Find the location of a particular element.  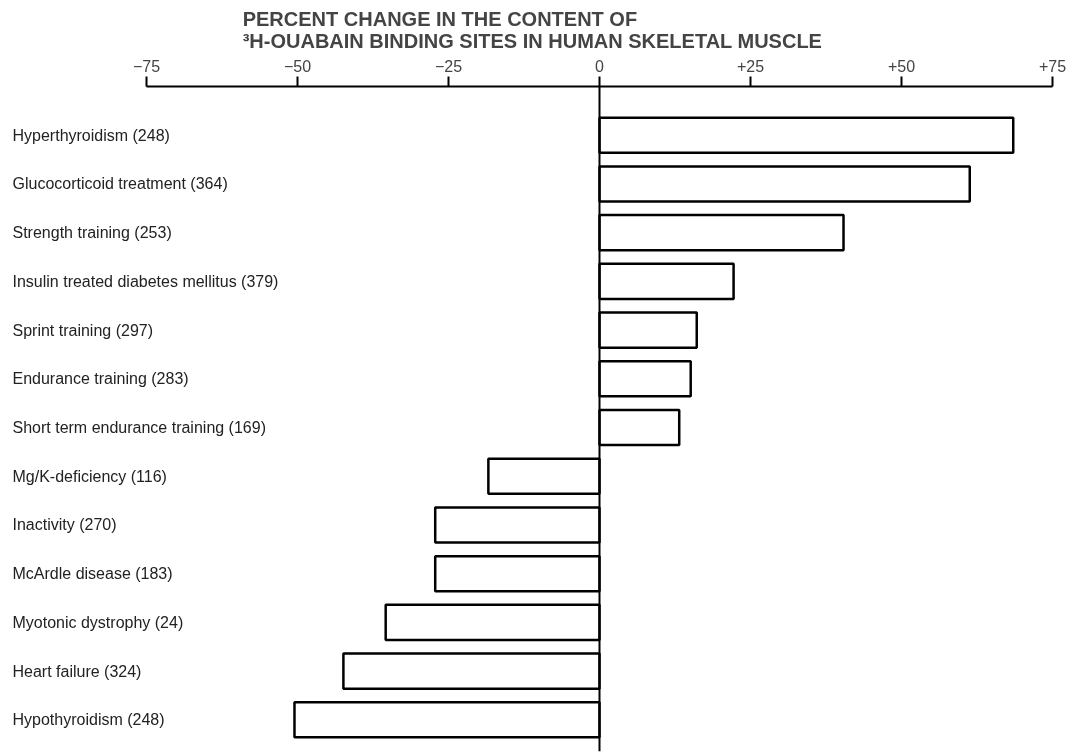

y-tick-label: Hypothyroidism (248) is located at coordinates (88, 720).